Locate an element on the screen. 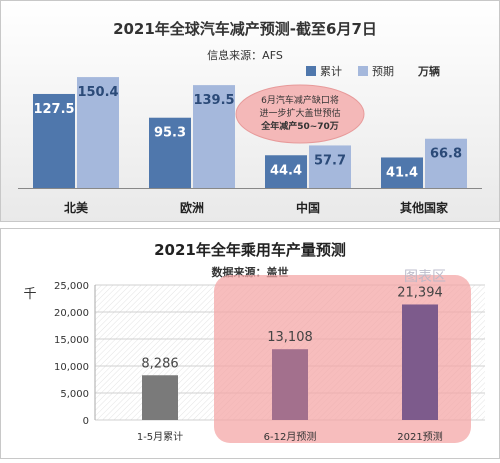  watermark: 图表区 is located at coordinates (425, 277).